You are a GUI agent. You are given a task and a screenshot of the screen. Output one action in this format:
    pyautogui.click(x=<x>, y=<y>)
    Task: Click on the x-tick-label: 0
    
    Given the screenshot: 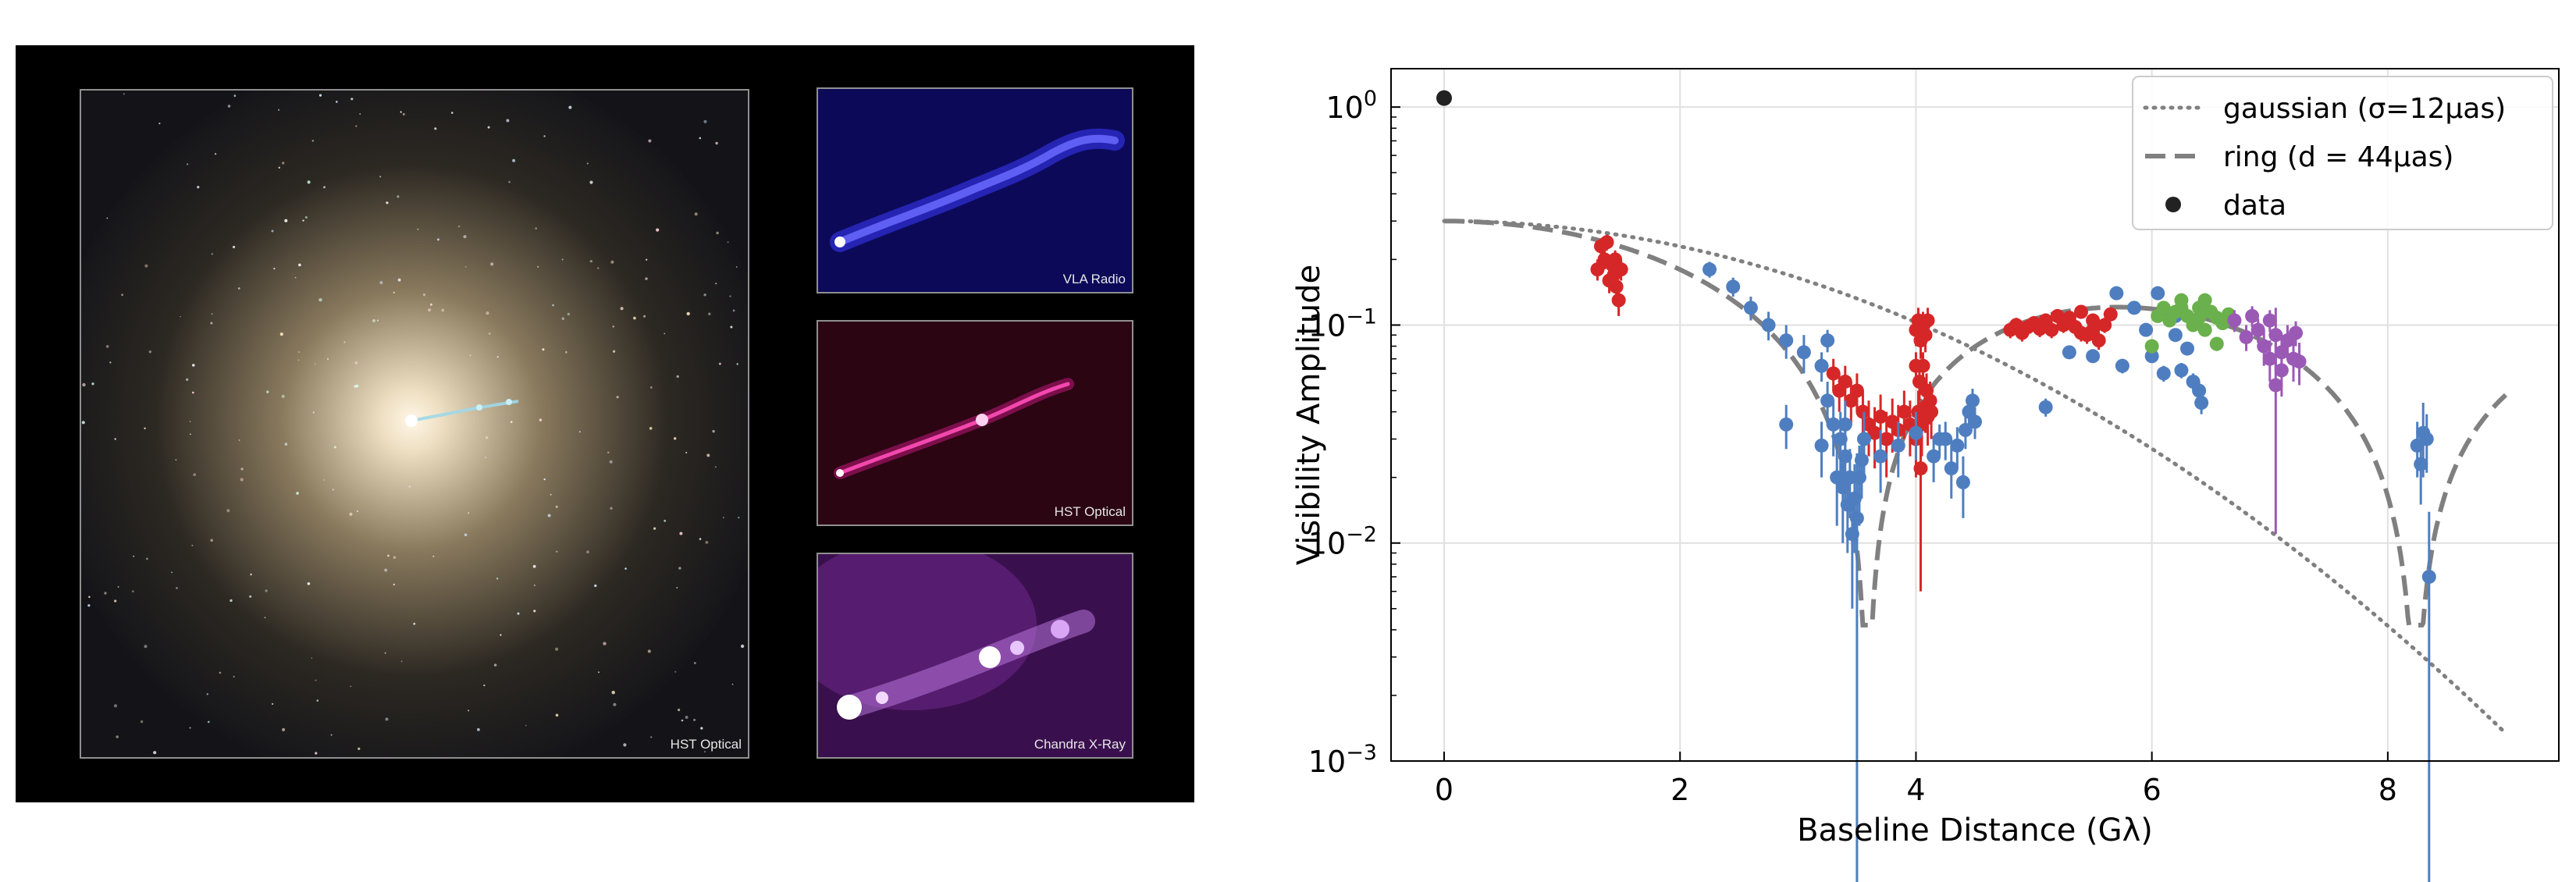 What is the action you would take?
    pyautogui.click(x=1444, y=790)
    